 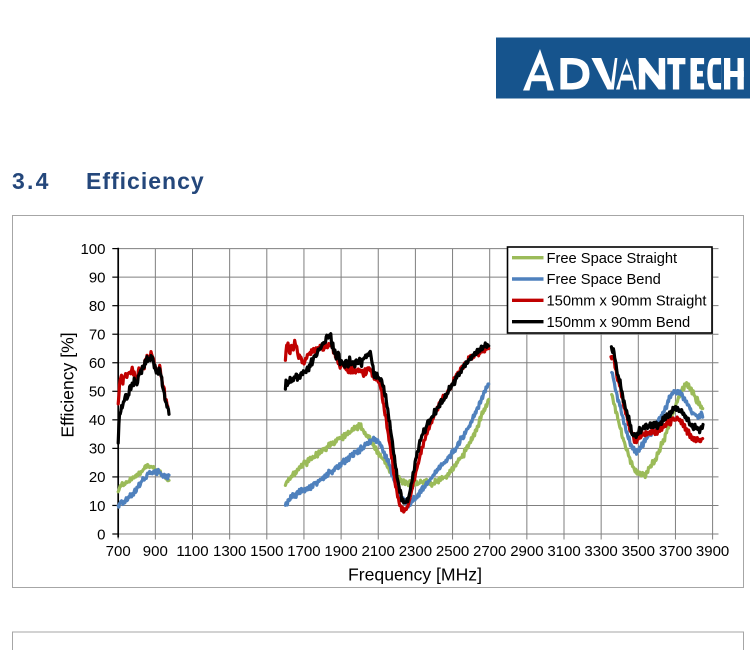 I want to click on svg-text: 3500, so click(x=638, y=551).